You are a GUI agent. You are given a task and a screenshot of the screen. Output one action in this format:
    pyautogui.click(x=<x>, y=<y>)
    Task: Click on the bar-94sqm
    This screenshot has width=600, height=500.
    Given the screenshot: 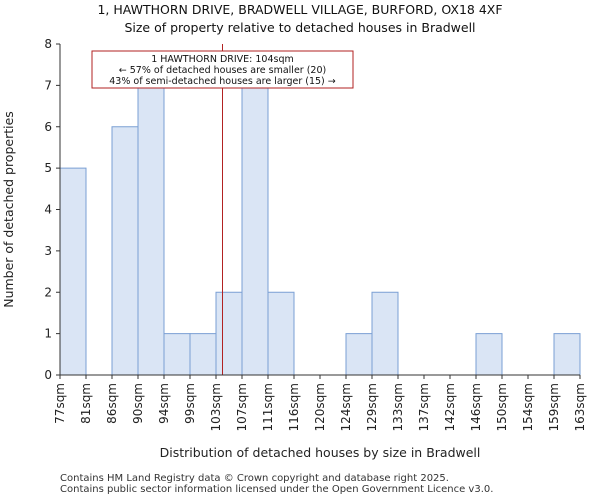 What is the action you would take?
    pyautogui.click(x=177, y=354)
    